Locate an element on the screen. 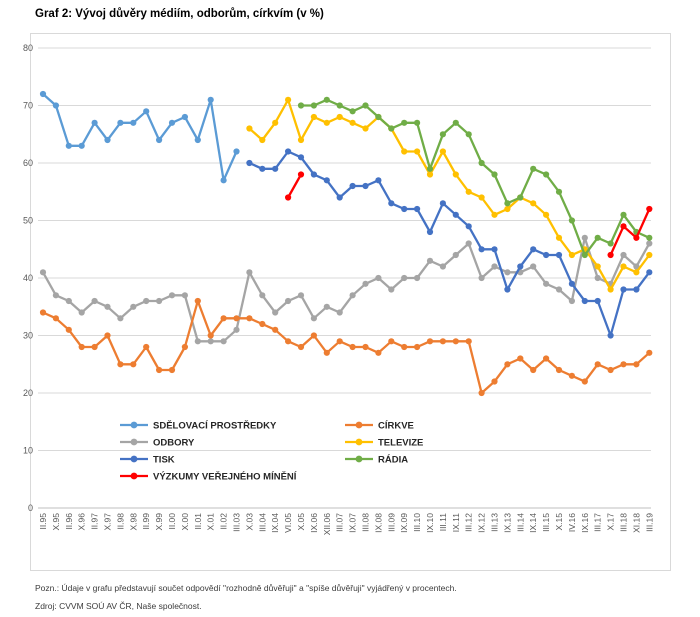 The height and width of the screenshot is (617, 700). legend-label: SDĚLOVACÍ PROSTŘEDKY is located at coordinates (215, 426).